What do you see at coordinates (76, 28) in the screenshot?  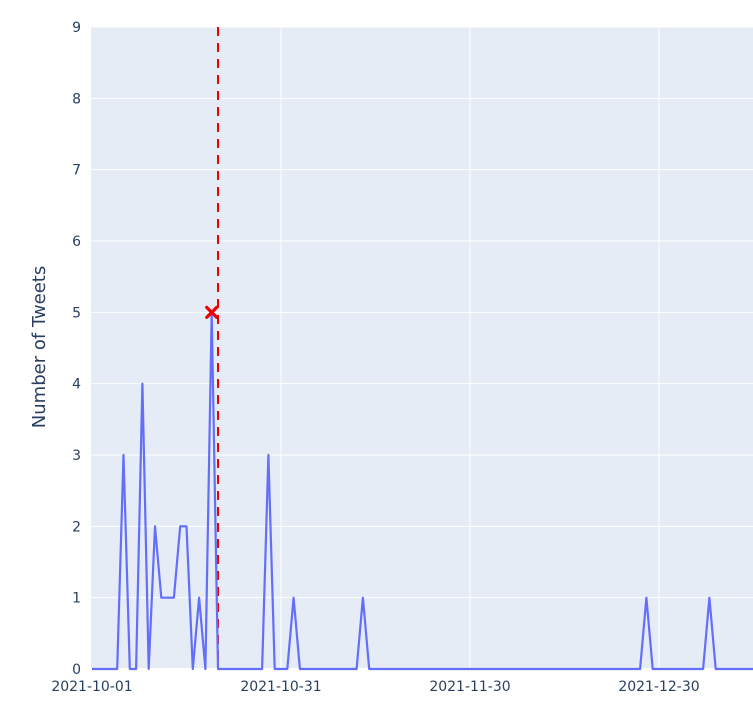 I see `y-tick-label: 9` at bounding box center [76, 28].